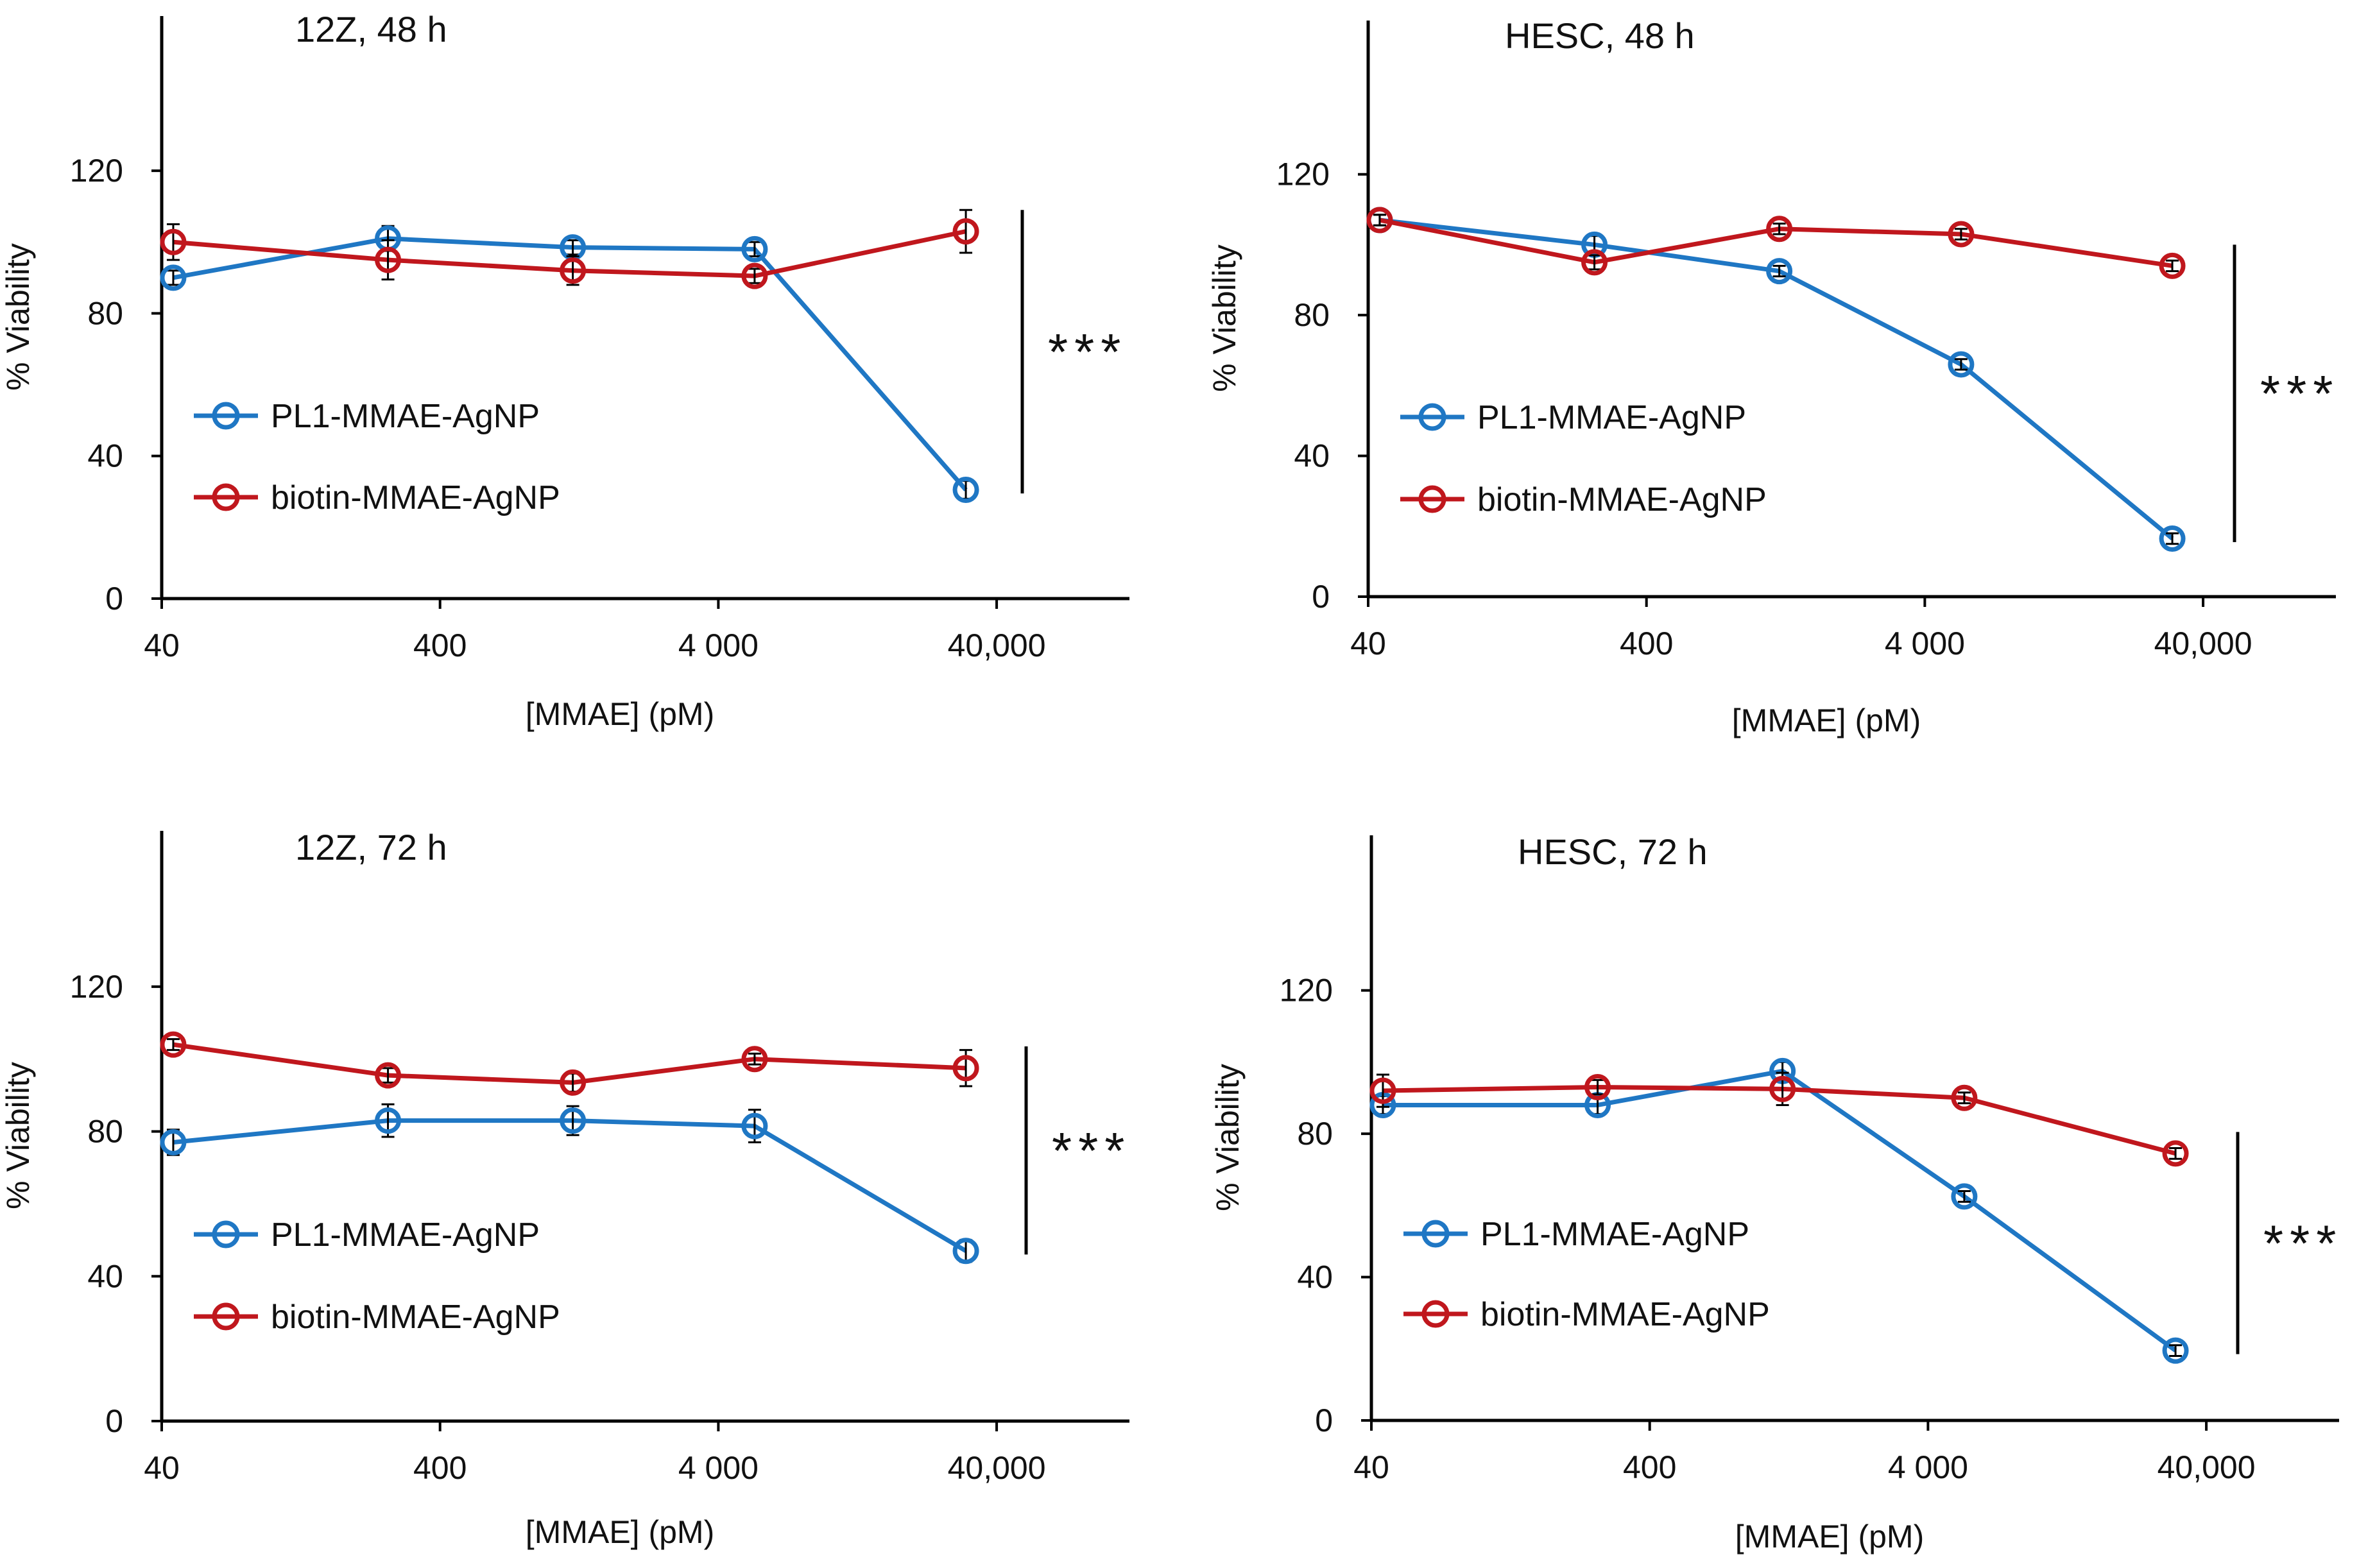  What do you see at coordinates (371, 847) in the screenshot?
I see `chart-title: 12Z, 72 h` at bounding box center [371, 847].